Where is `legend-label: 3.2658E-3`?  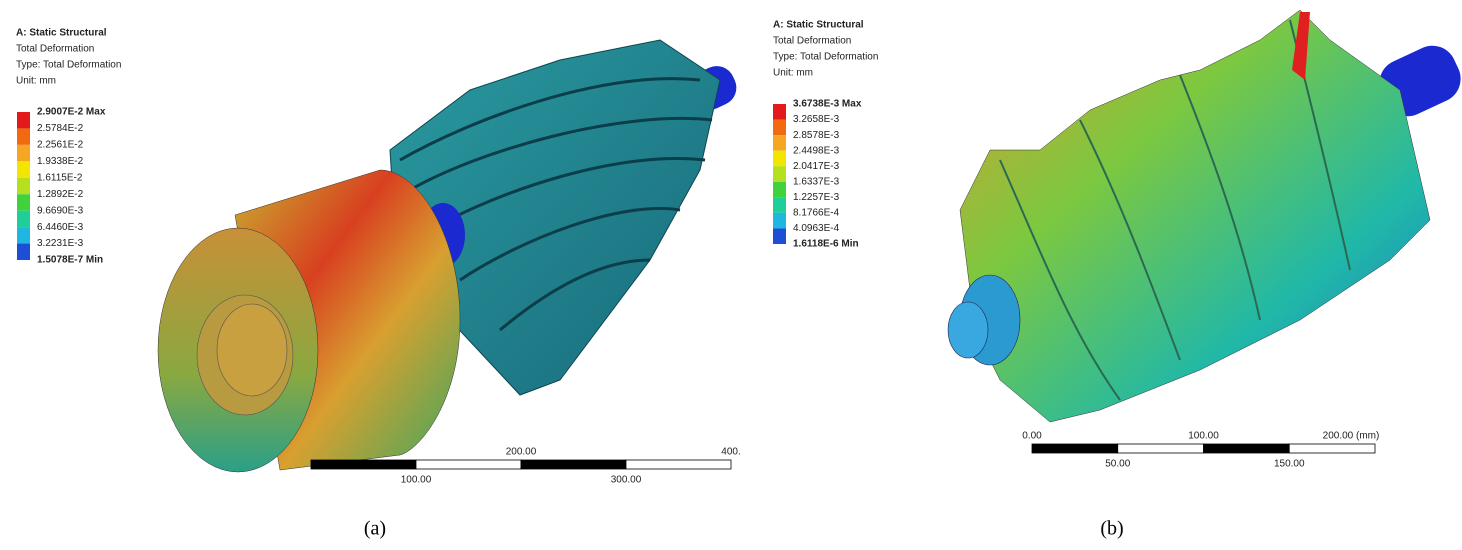 legend-label: 3.2658E-3 is located at coordinates (816, 119).